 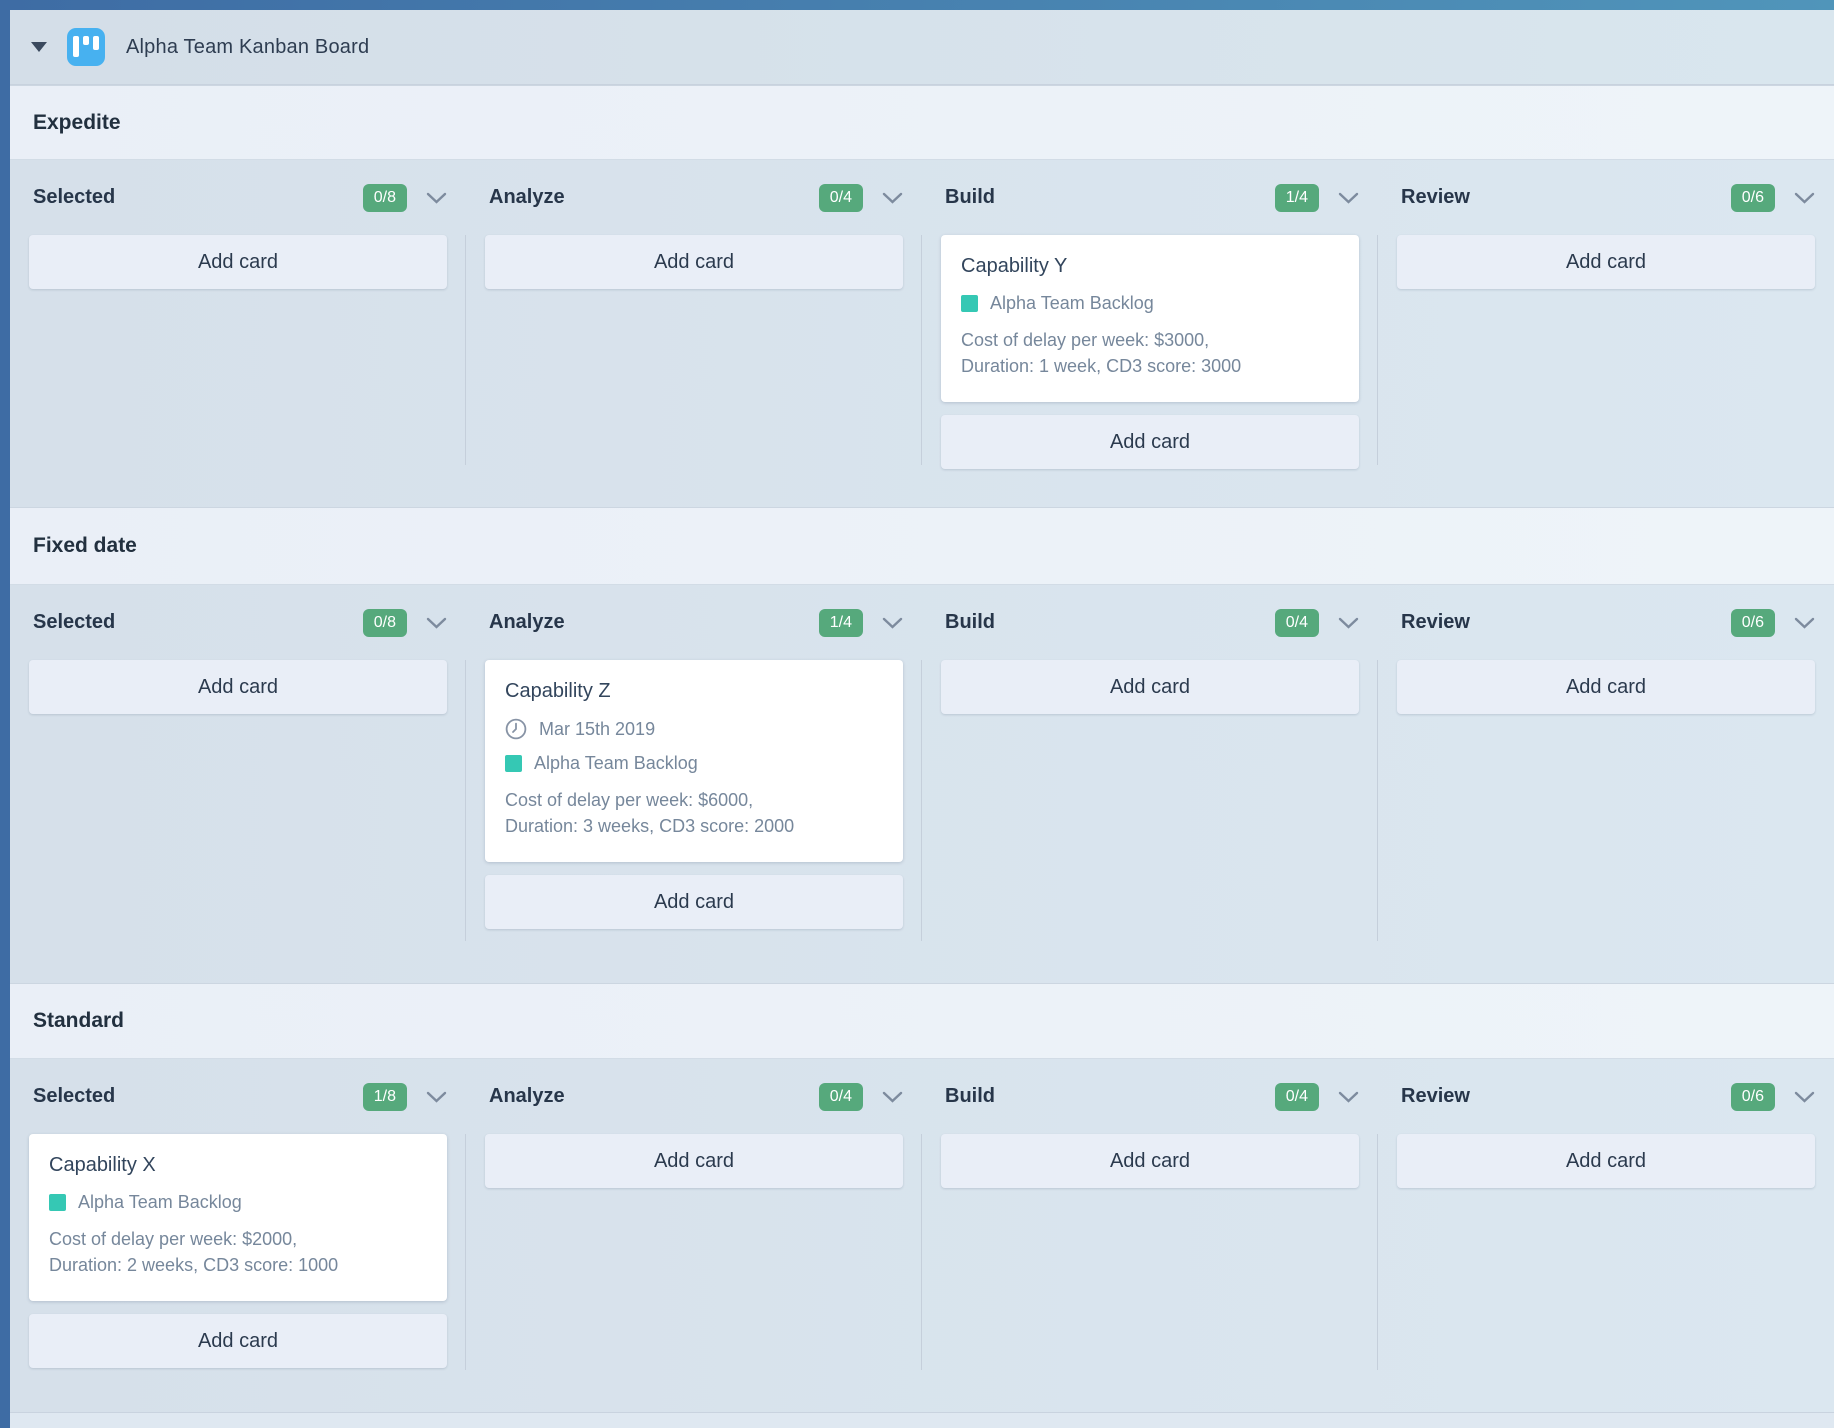 I want to click on column-expedite-analyze: Analyze 0/4 Add card, so click(x=694, y=333).